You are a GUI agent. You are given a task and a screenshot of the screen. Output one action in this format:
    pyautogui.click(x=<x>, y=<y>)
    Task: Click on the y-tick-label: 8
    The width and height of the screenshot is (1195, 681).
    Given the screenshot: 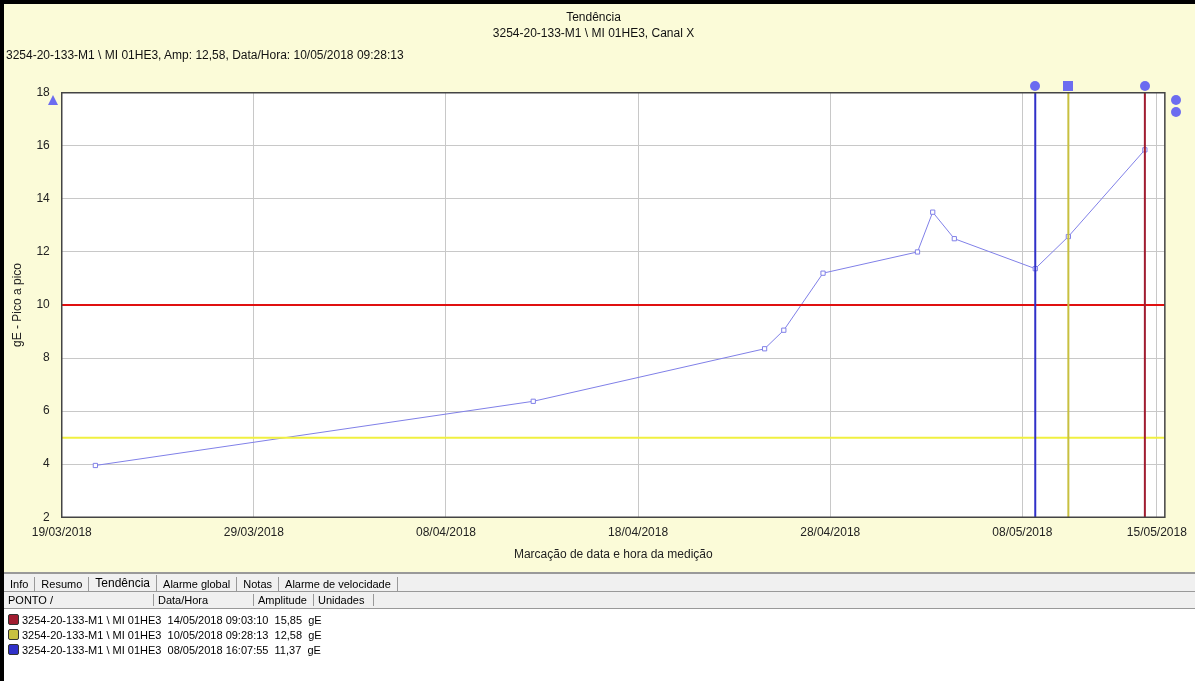 What is the action you would take?
    pyautogui.click(x=47, y=357)
    